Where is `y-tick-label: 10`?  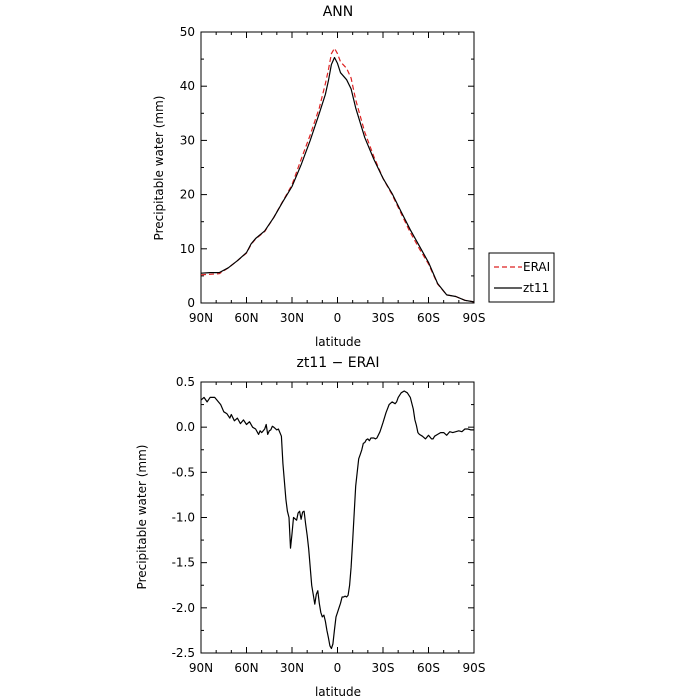
y-tick-label: 10 is located at coordinates (187, 249).